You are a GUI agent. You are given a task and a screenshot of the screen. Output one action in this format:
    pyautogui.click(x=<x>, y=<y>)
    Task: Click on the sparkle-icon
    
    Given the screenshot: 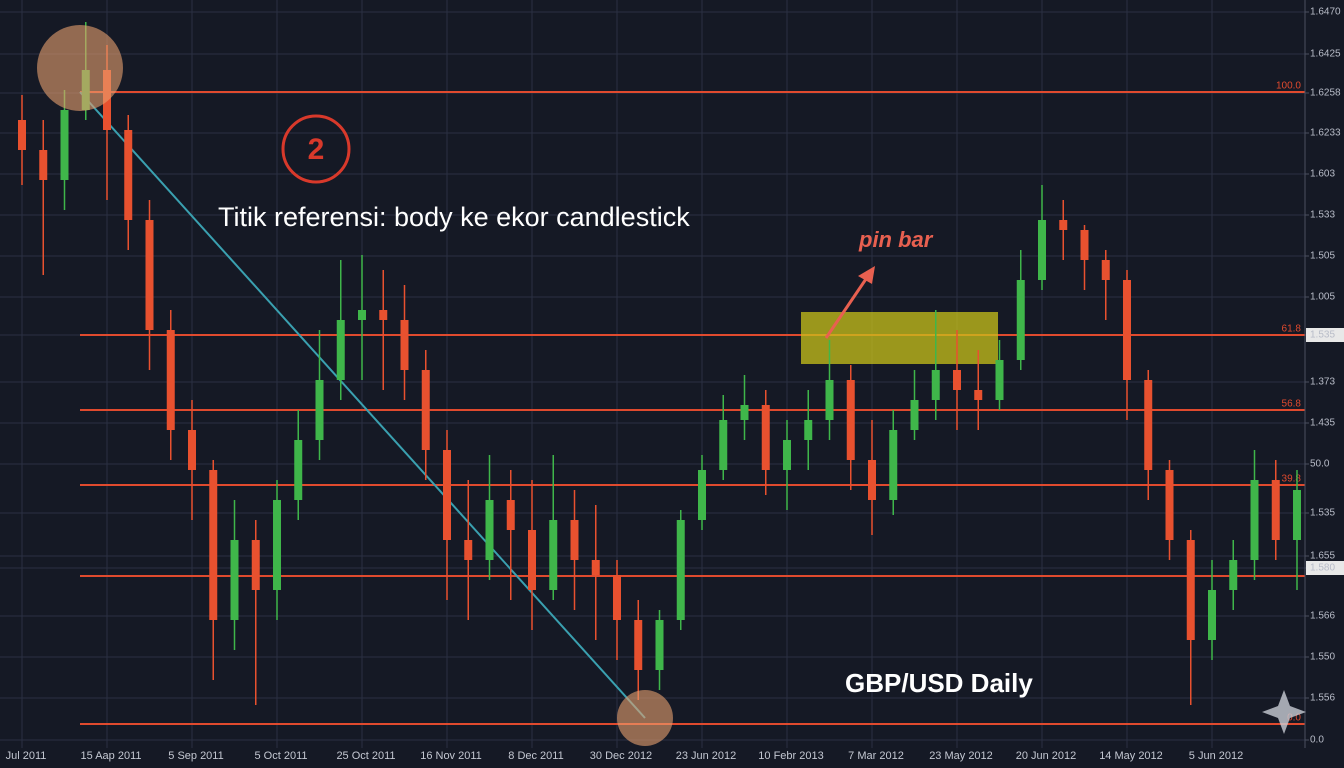 What is the action you would take?
    pyautogui.click(x=1284, y=712)
    